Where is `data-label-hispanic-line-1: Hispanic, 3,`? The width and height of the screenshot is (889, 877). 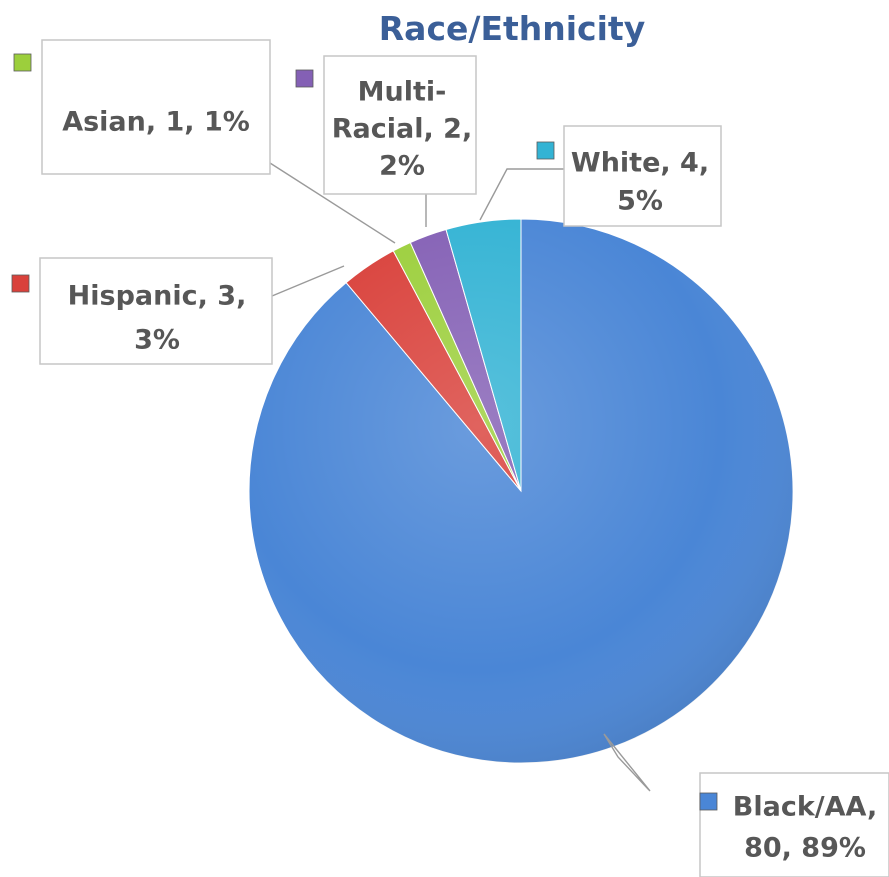
data-label-hispanic-line-1: Hispanic, 3, is located at coordinates (157, 296).